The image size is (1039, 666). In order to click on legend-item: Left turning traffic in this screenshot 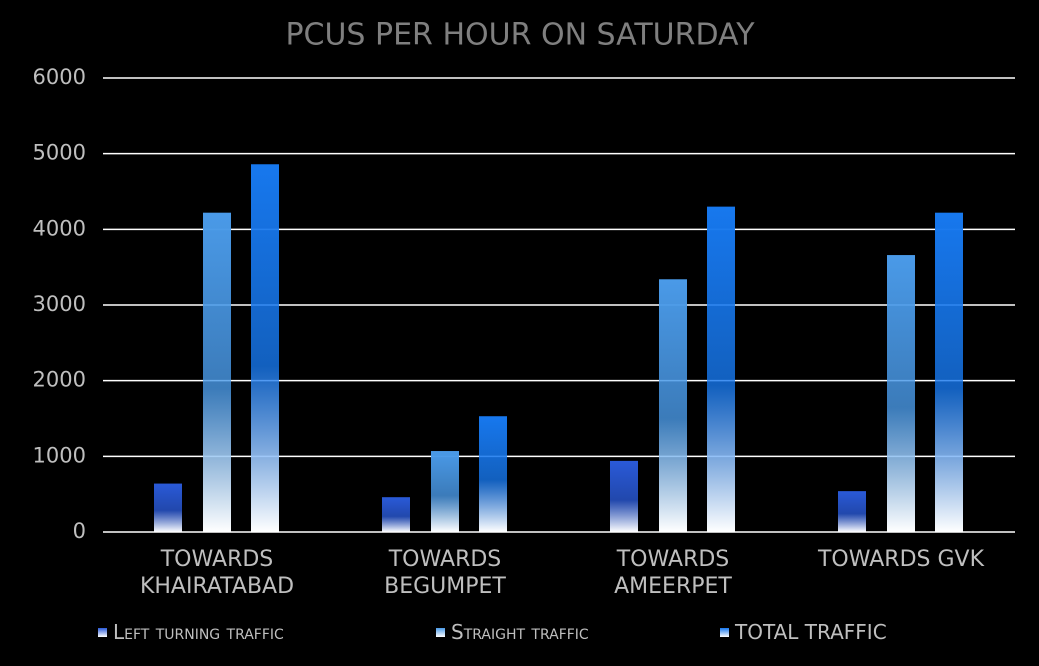, I will do `click(191, 632)`.